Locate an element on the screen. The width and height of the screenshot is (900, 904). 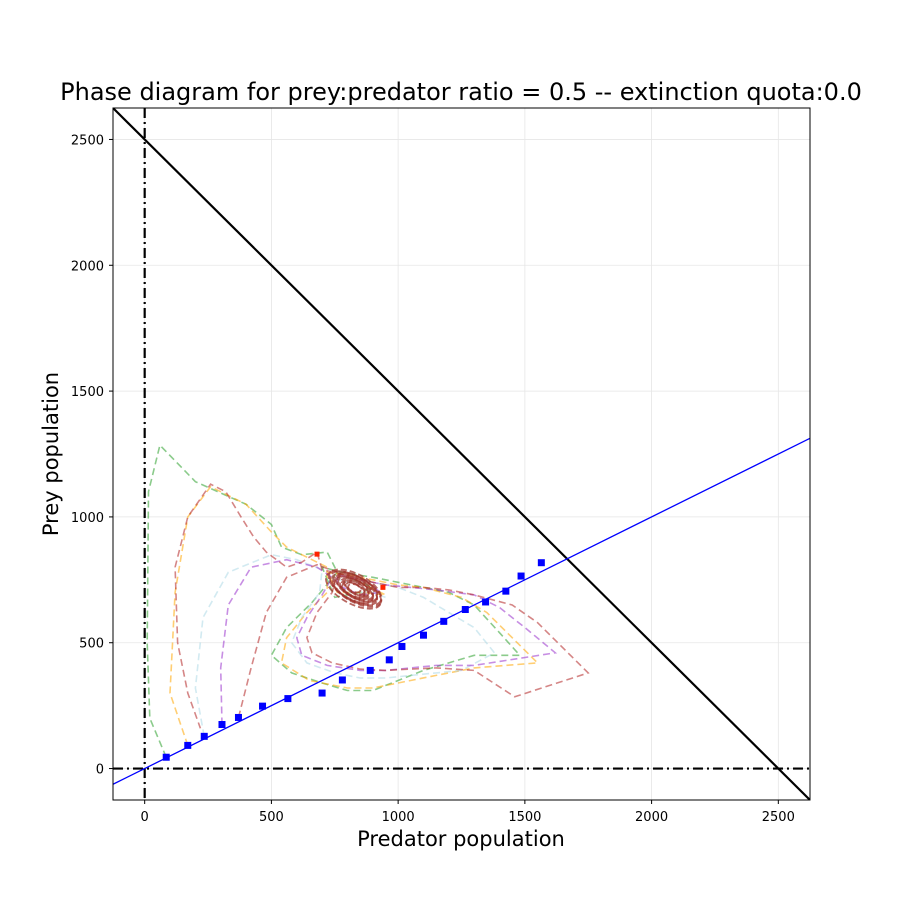
x-tick-label: 1000 is located at coordinates (398, 817).